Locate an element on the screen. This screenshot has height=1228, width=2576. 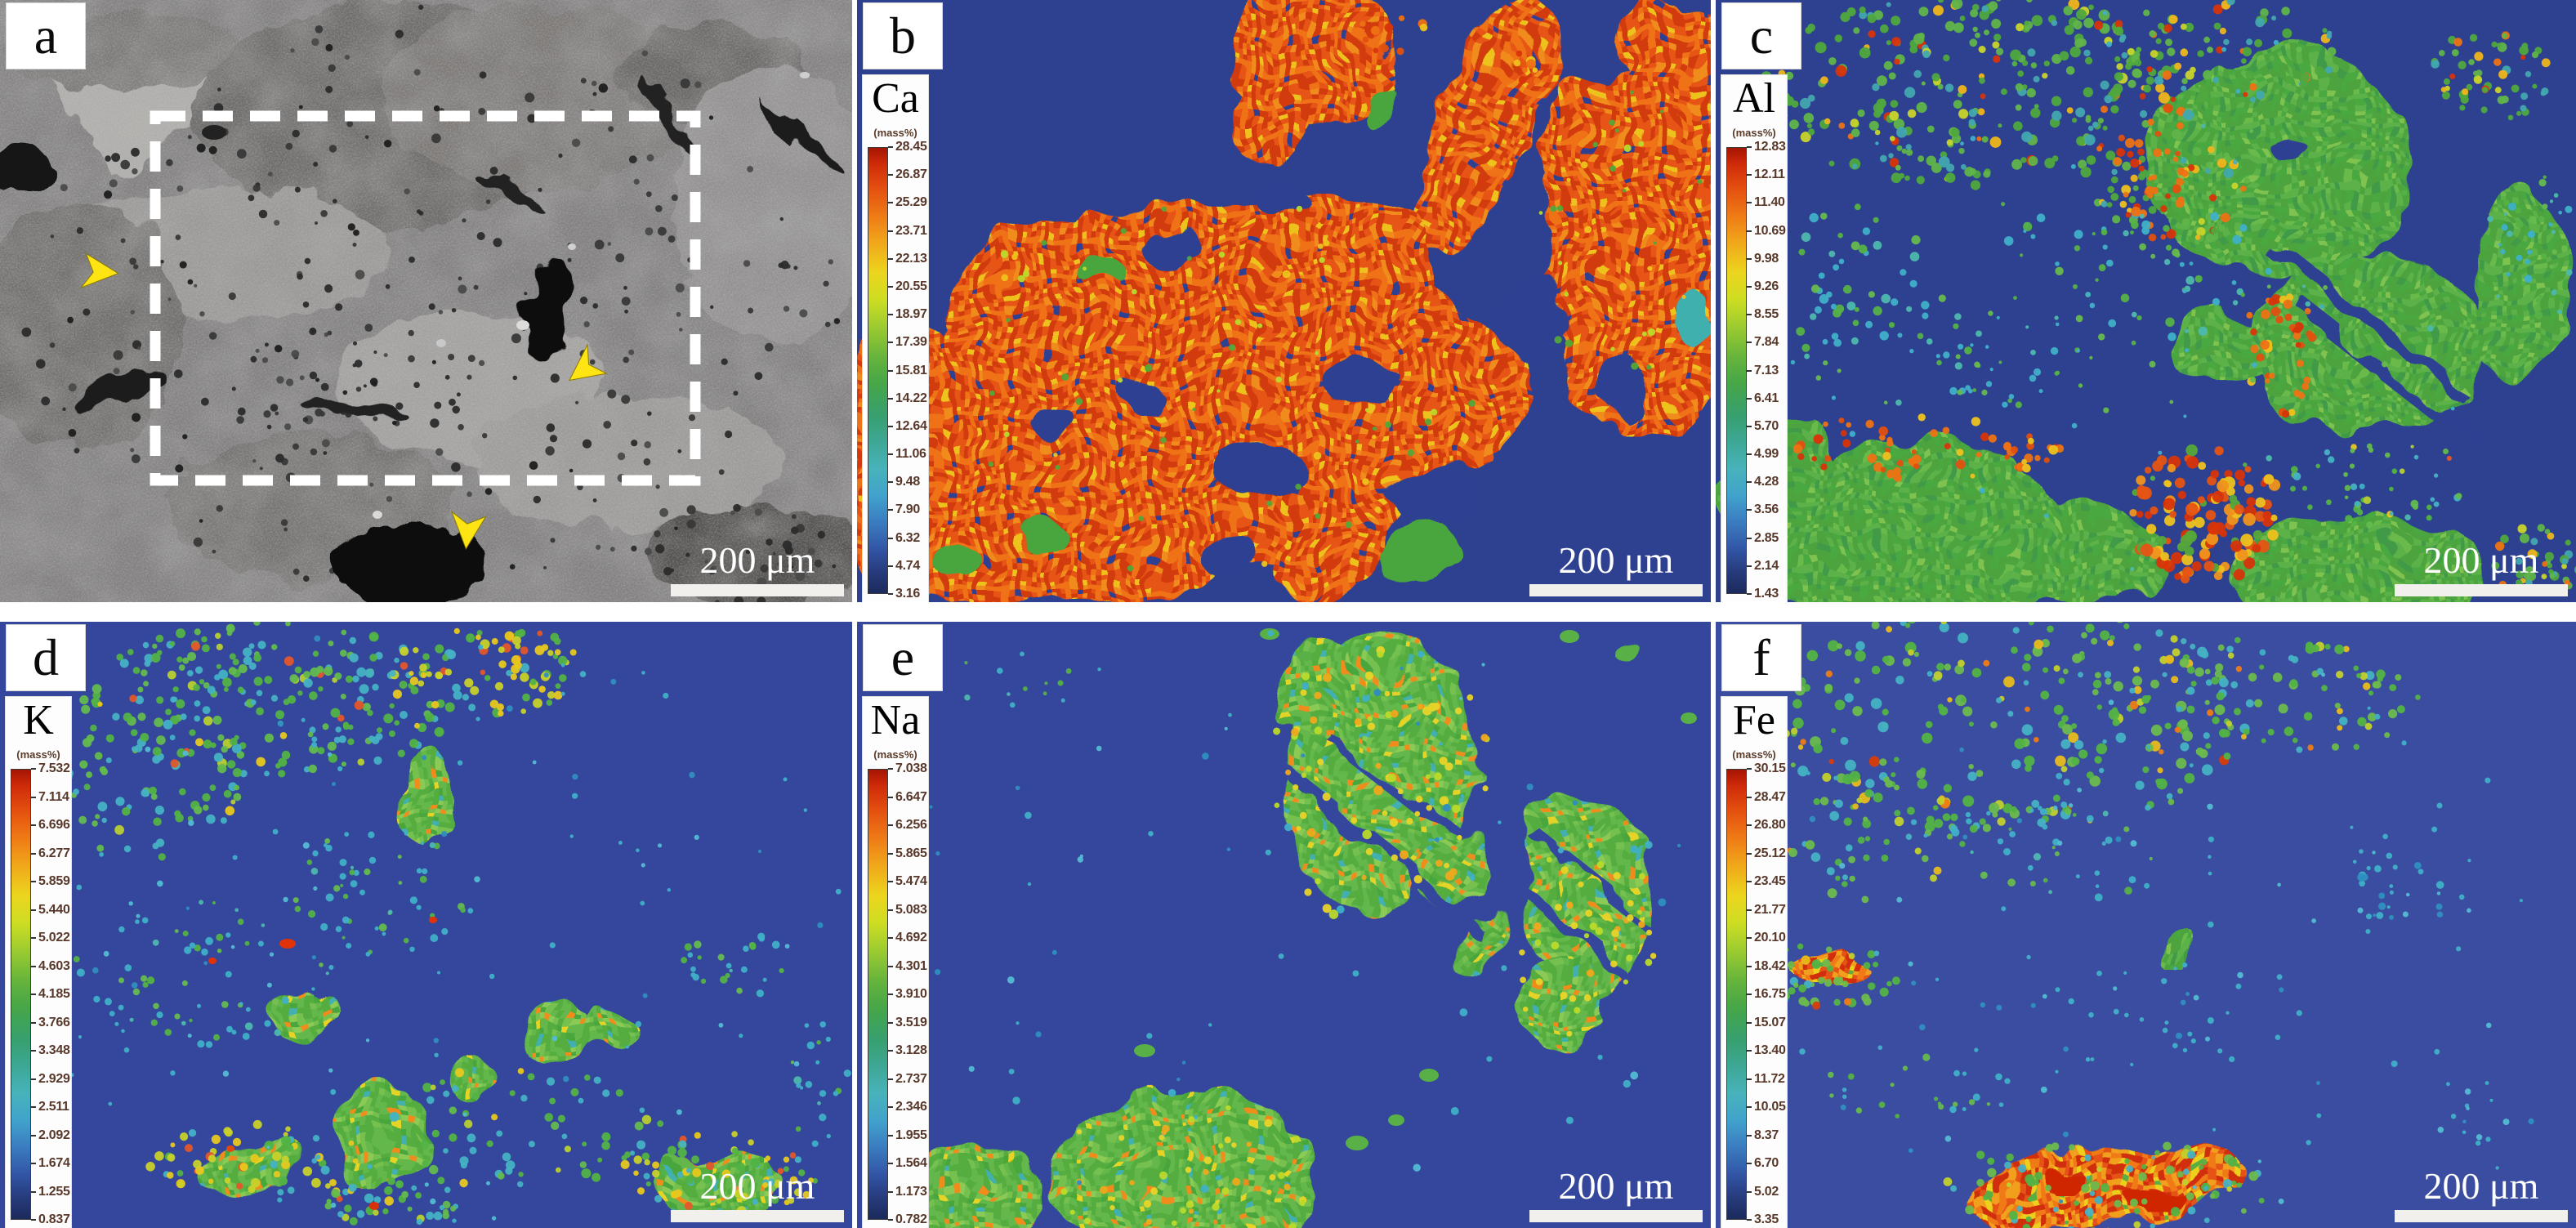
colorbar-tick: 7.038 is located at coordinates (908, 768).